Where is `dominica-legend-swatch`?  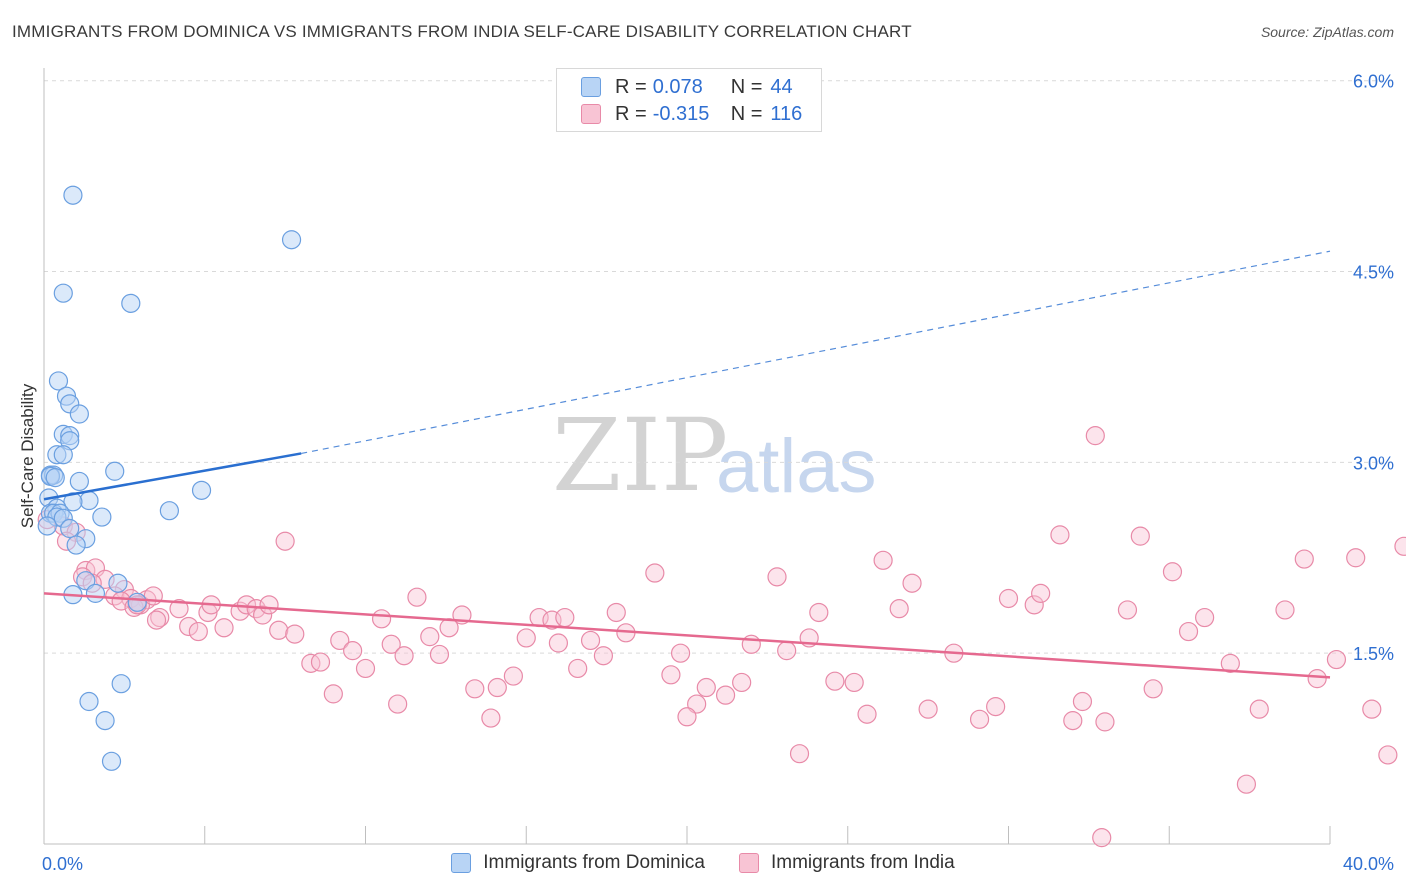 dominica-legend-swatch is located at coordinates (461, 863).